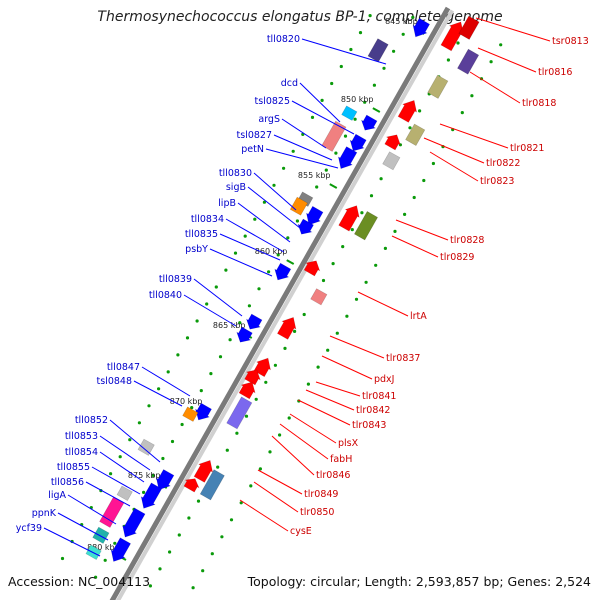 Image resolution: width=600 pixels, height=600 pixels. I want to click on gene-label: tlr0823, so click(497, 181).